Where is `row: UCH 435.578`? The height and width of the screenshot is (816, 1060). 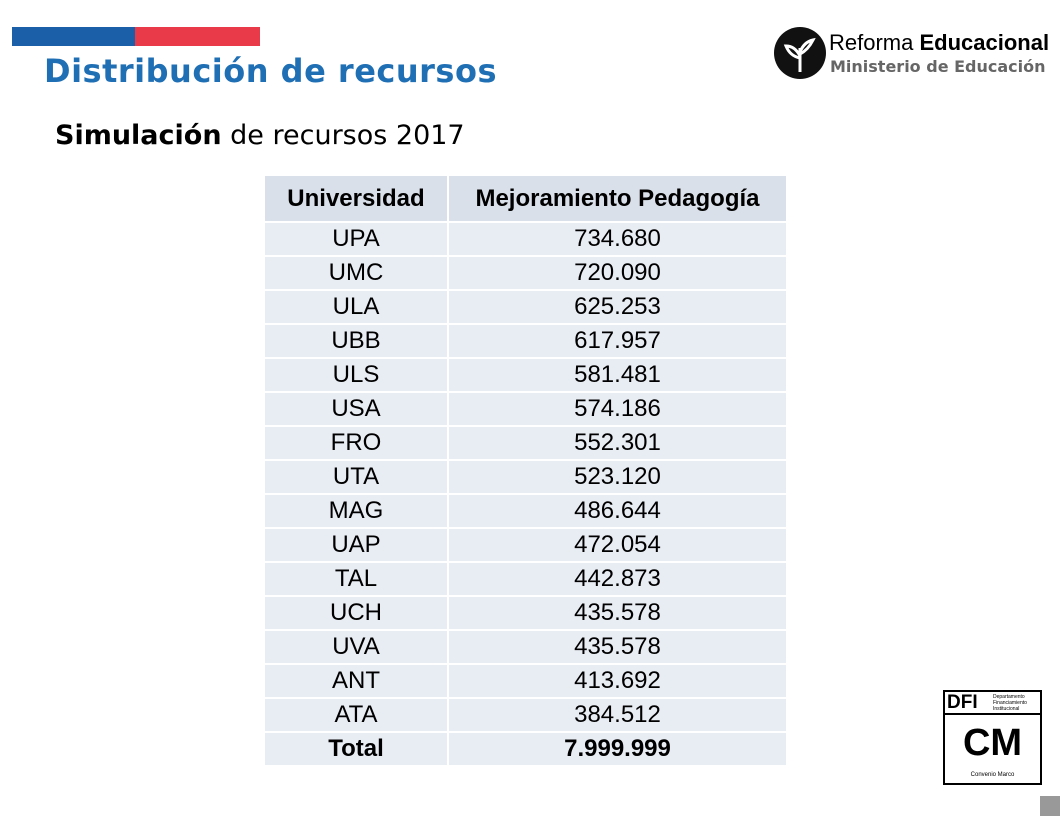
row: UCH 435.578 is located at coordinates (525, 613).